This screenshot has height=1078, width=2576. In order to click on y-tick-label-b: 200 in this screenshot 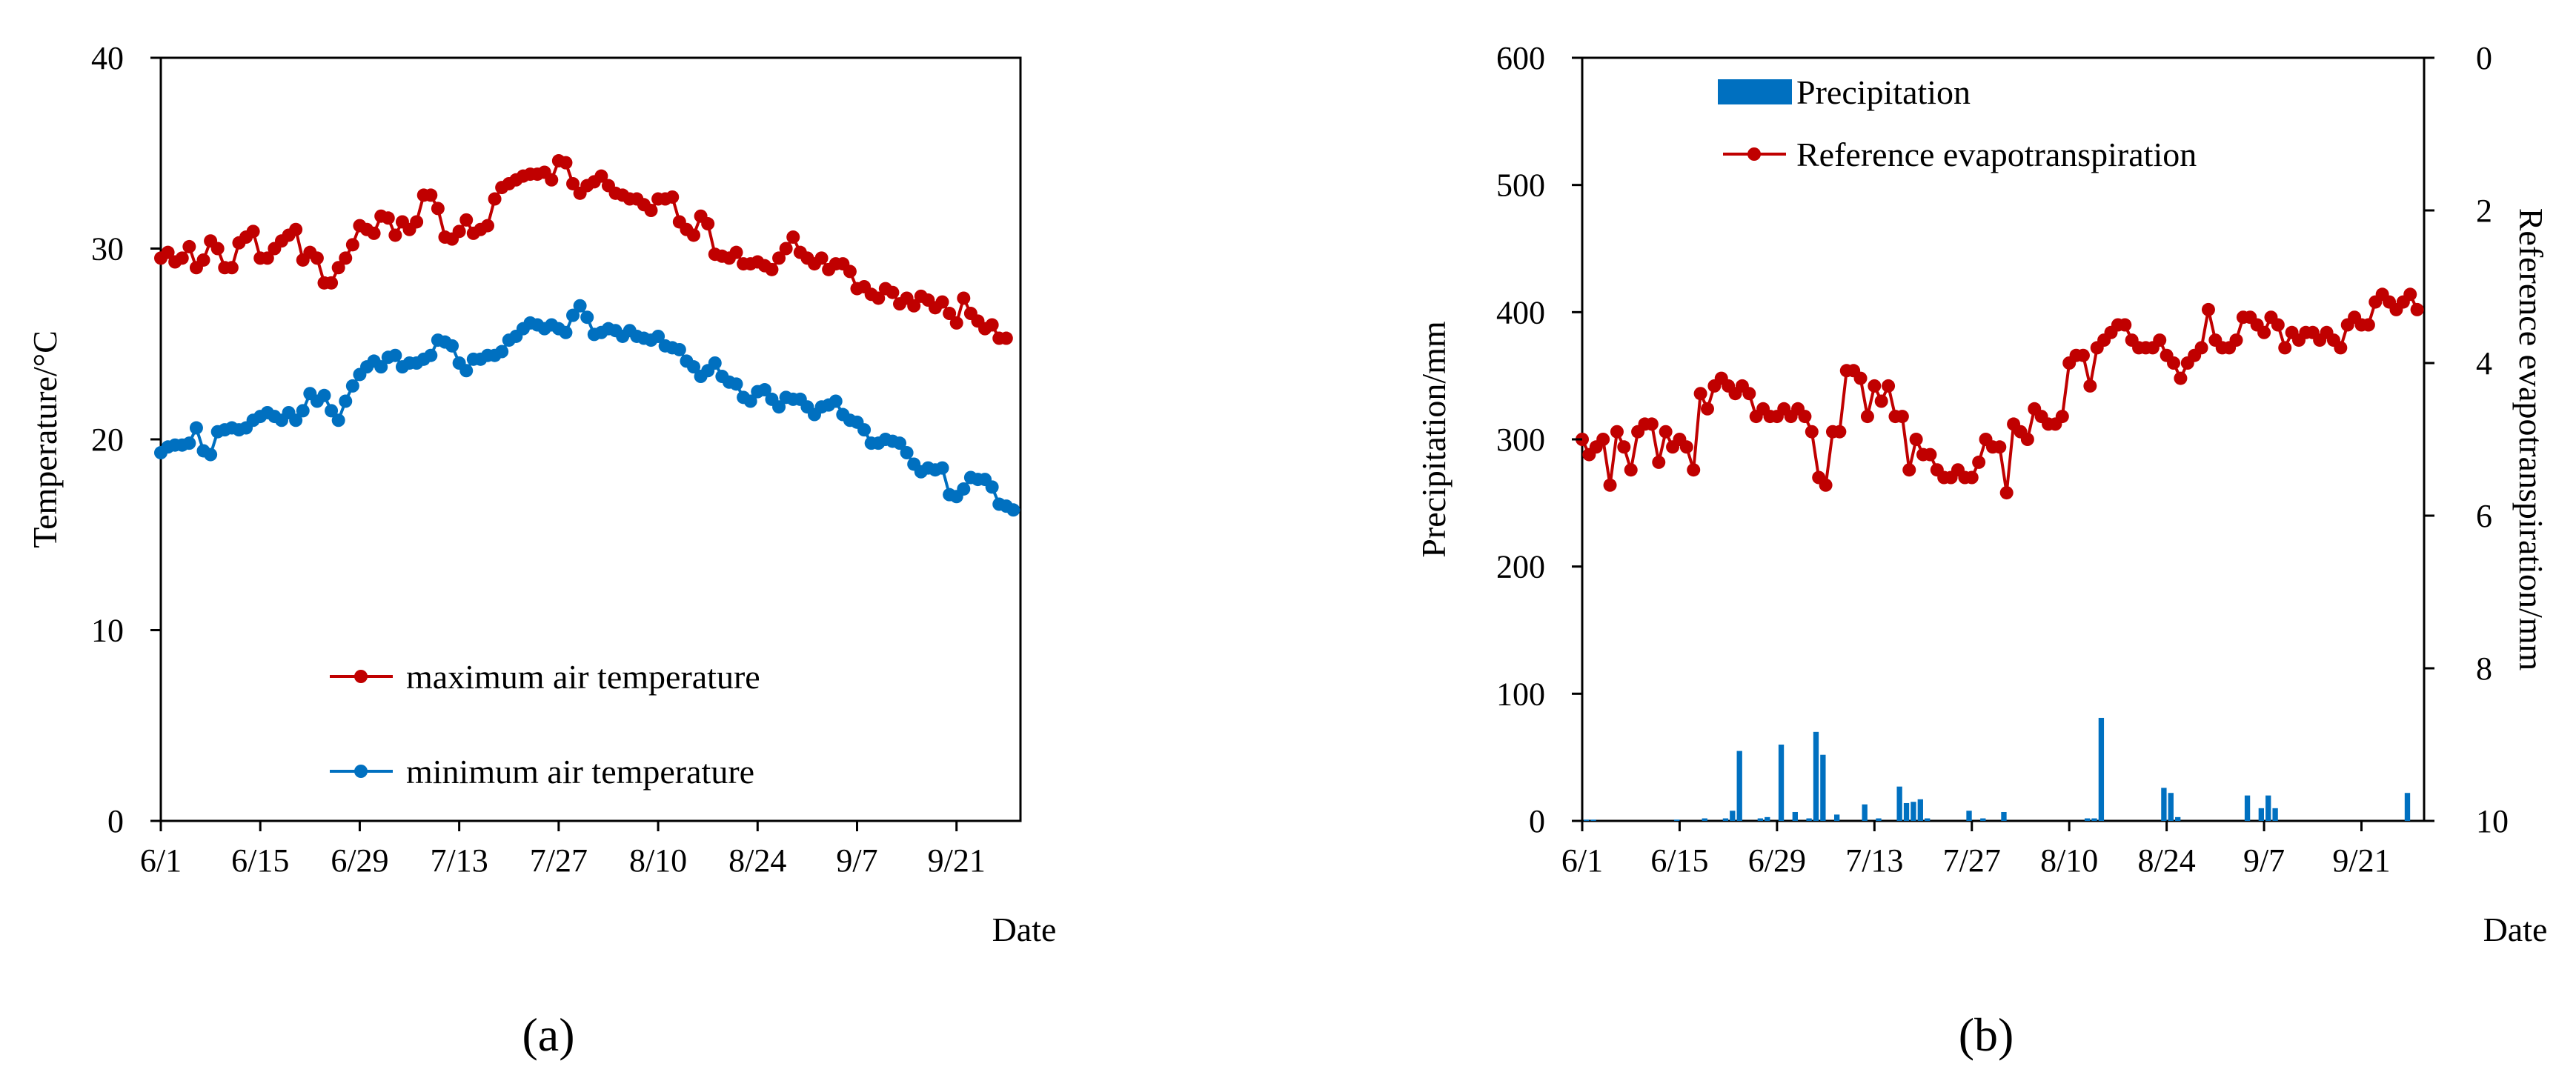, I will do `click(1520, 567)`.